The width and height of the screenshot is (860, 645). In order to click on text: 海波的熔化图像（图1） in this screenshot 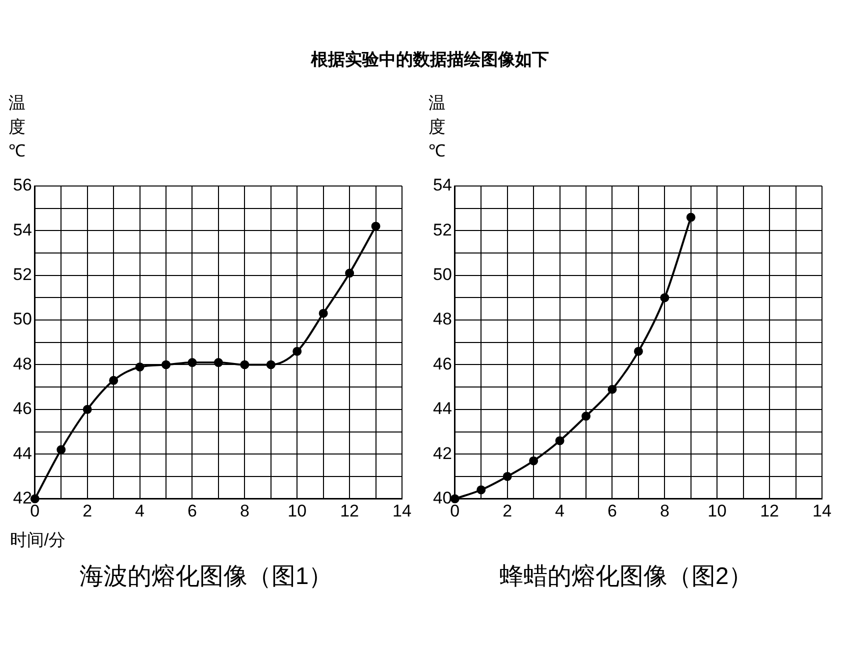, I will do `click(206, 576)`.